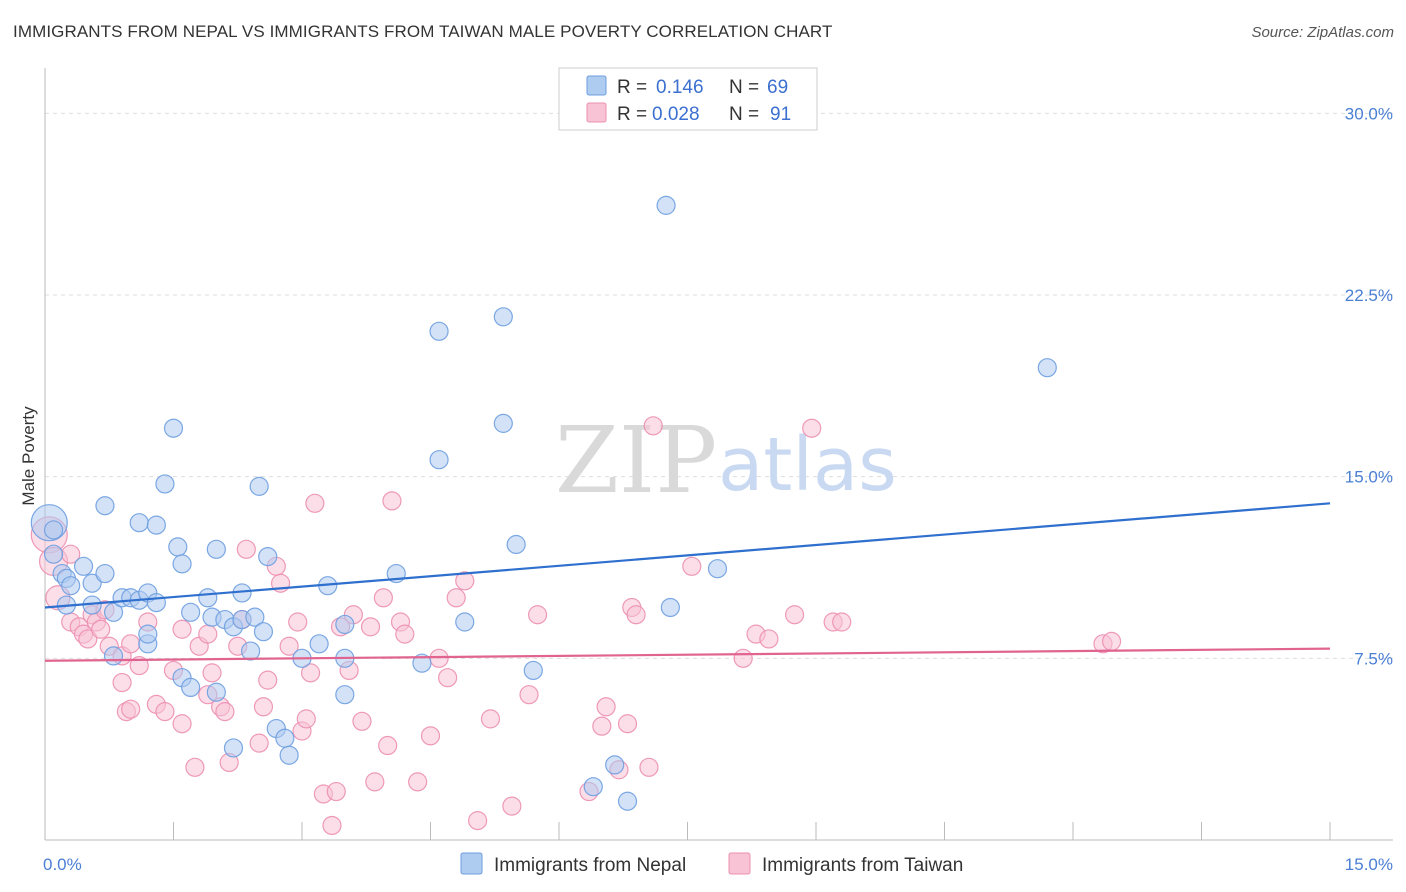 The height and width of the screenshot is (892, 1406). I want to click on y-tick-label-0: 7.5%, so click(1373, 658).